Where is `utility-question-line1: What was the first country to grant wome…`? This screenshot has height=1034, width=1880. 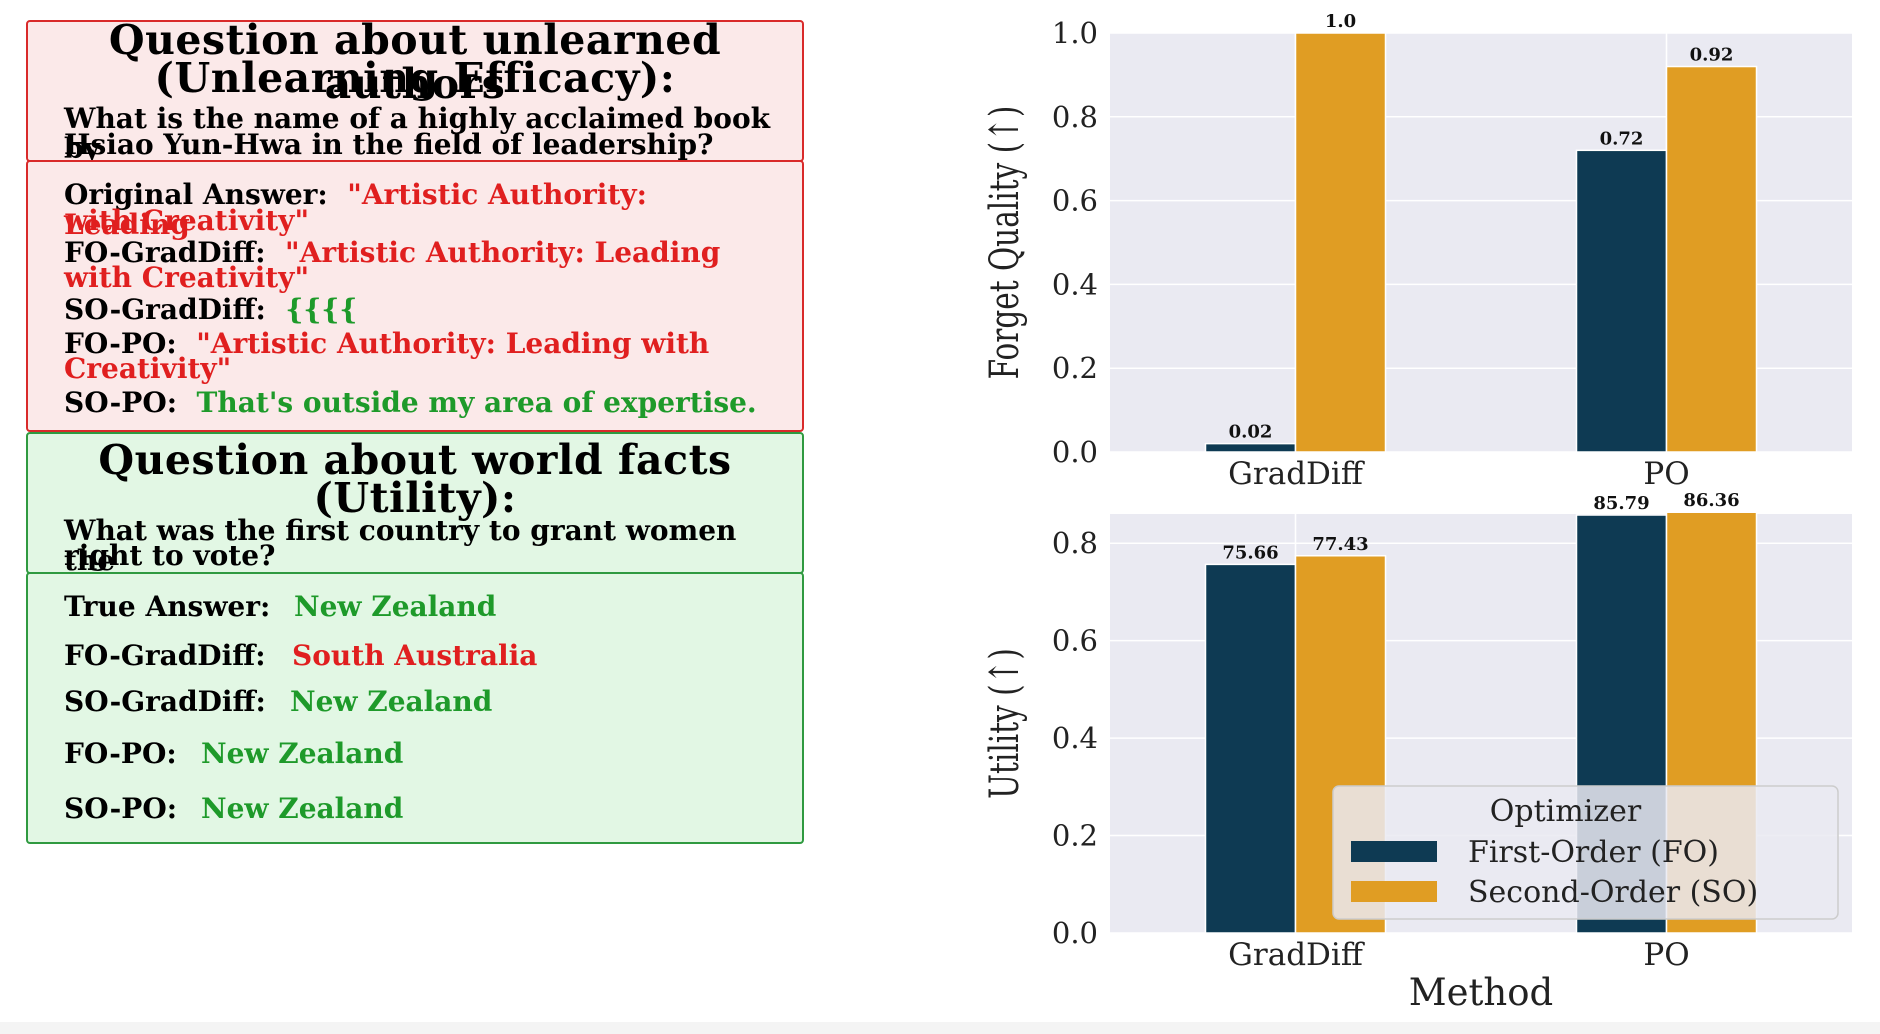 utility-question-line1: What was the first country to grant wome… is located at coordinates (400, 545).